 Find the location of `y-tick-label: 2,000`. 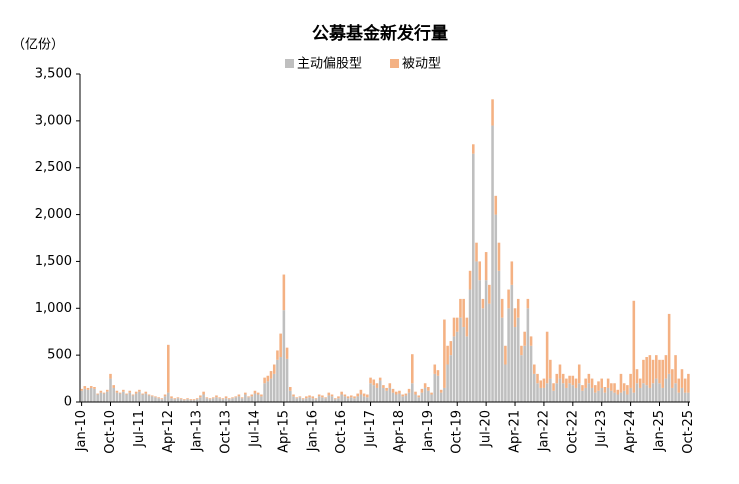

y-tick-label: 2,000 is located at coordinates (53, 214).